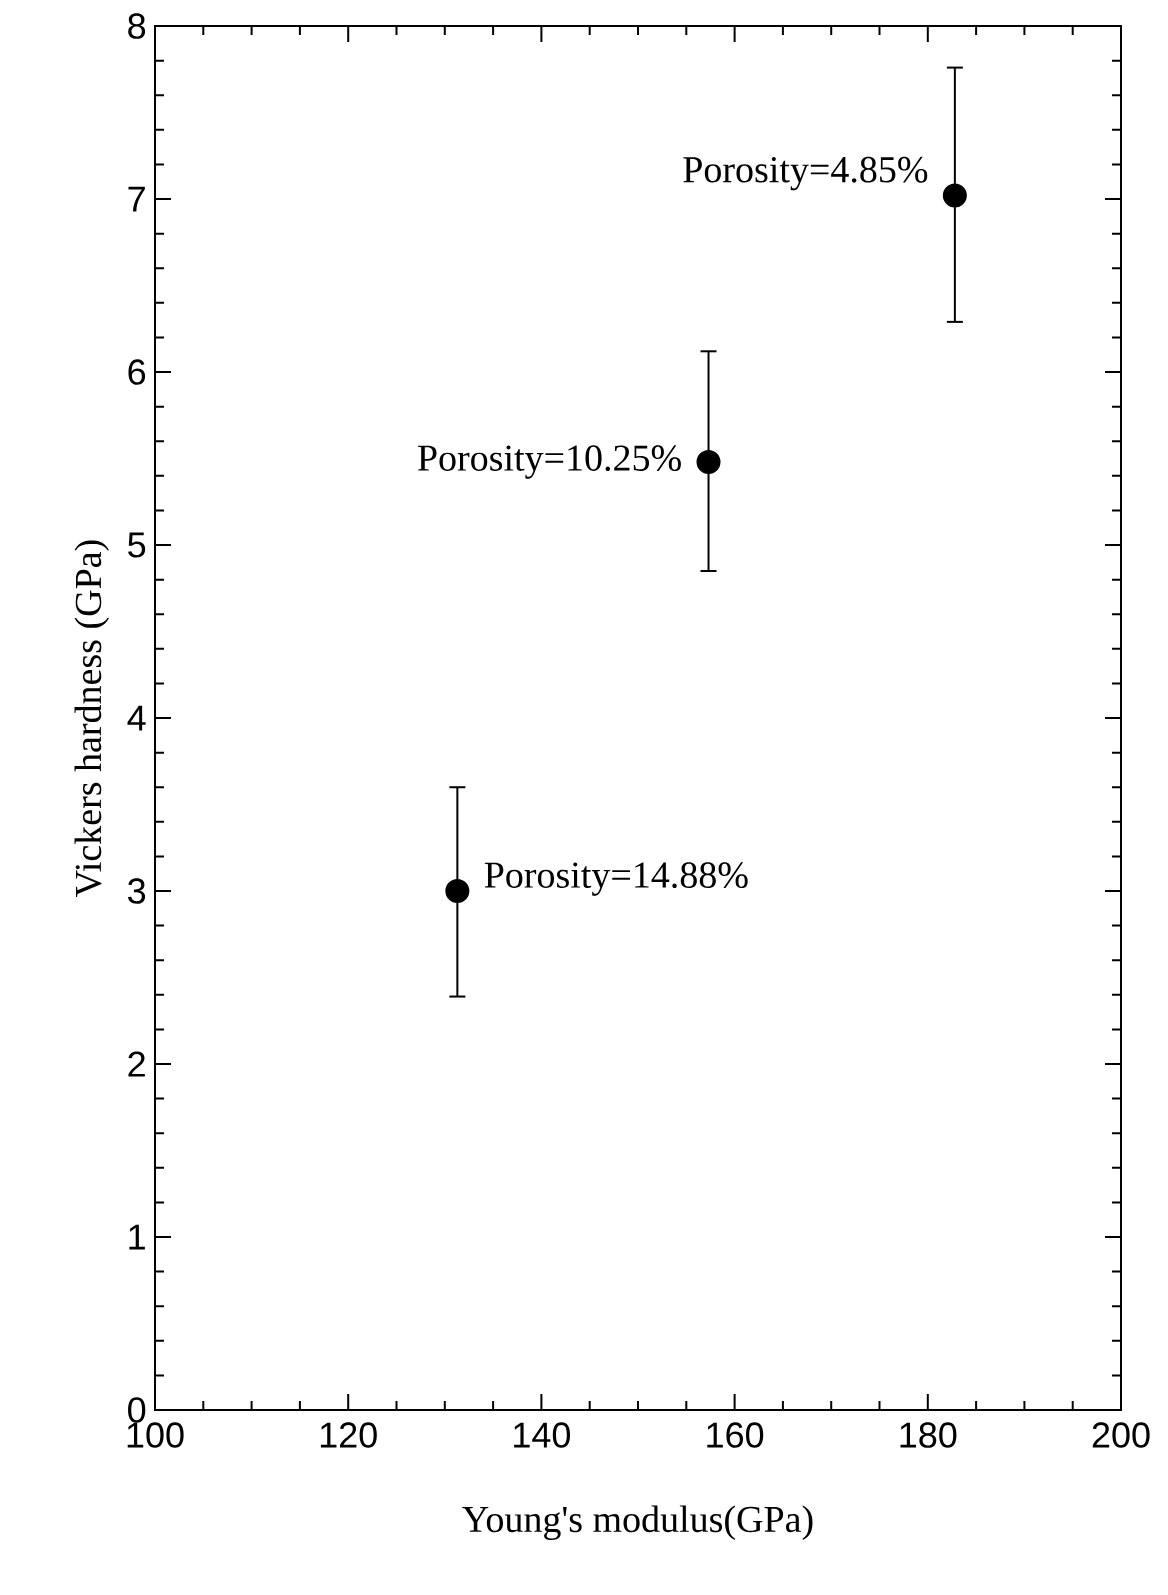  Describe the element at coordinates (137, 372) in the screenshot. I see `y-tick-label: 6` at that location.